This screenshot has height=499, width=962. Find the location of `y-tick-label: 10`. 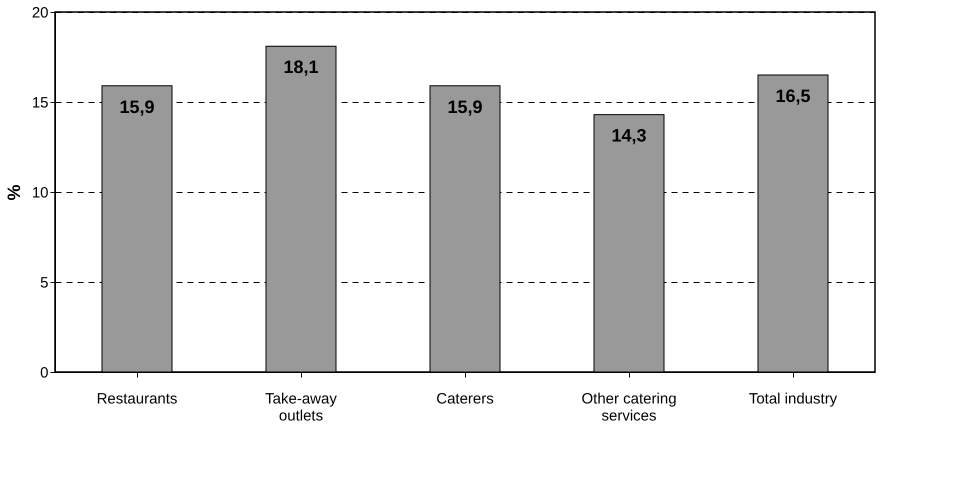

y-tick-label: 10 is located at coordinates (40, 193).